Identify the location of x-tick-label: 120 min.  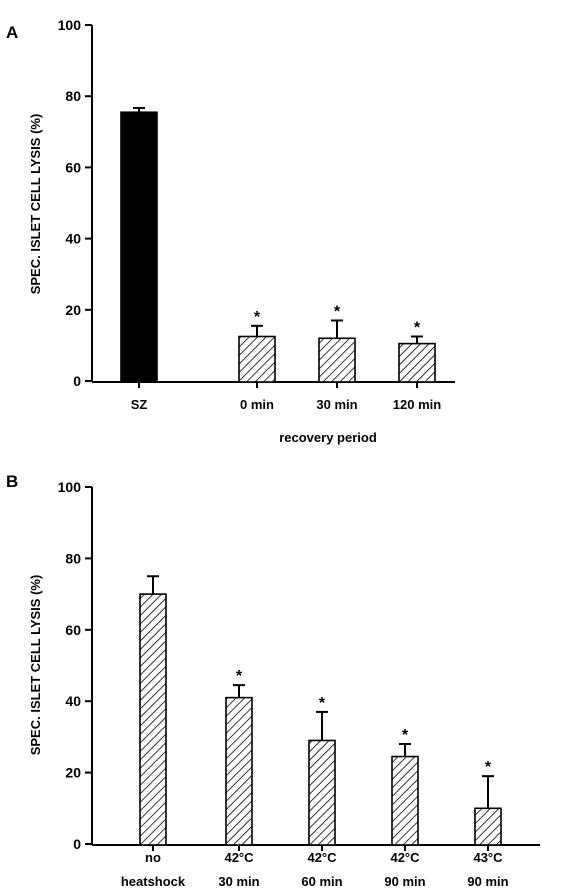
(417, 404).